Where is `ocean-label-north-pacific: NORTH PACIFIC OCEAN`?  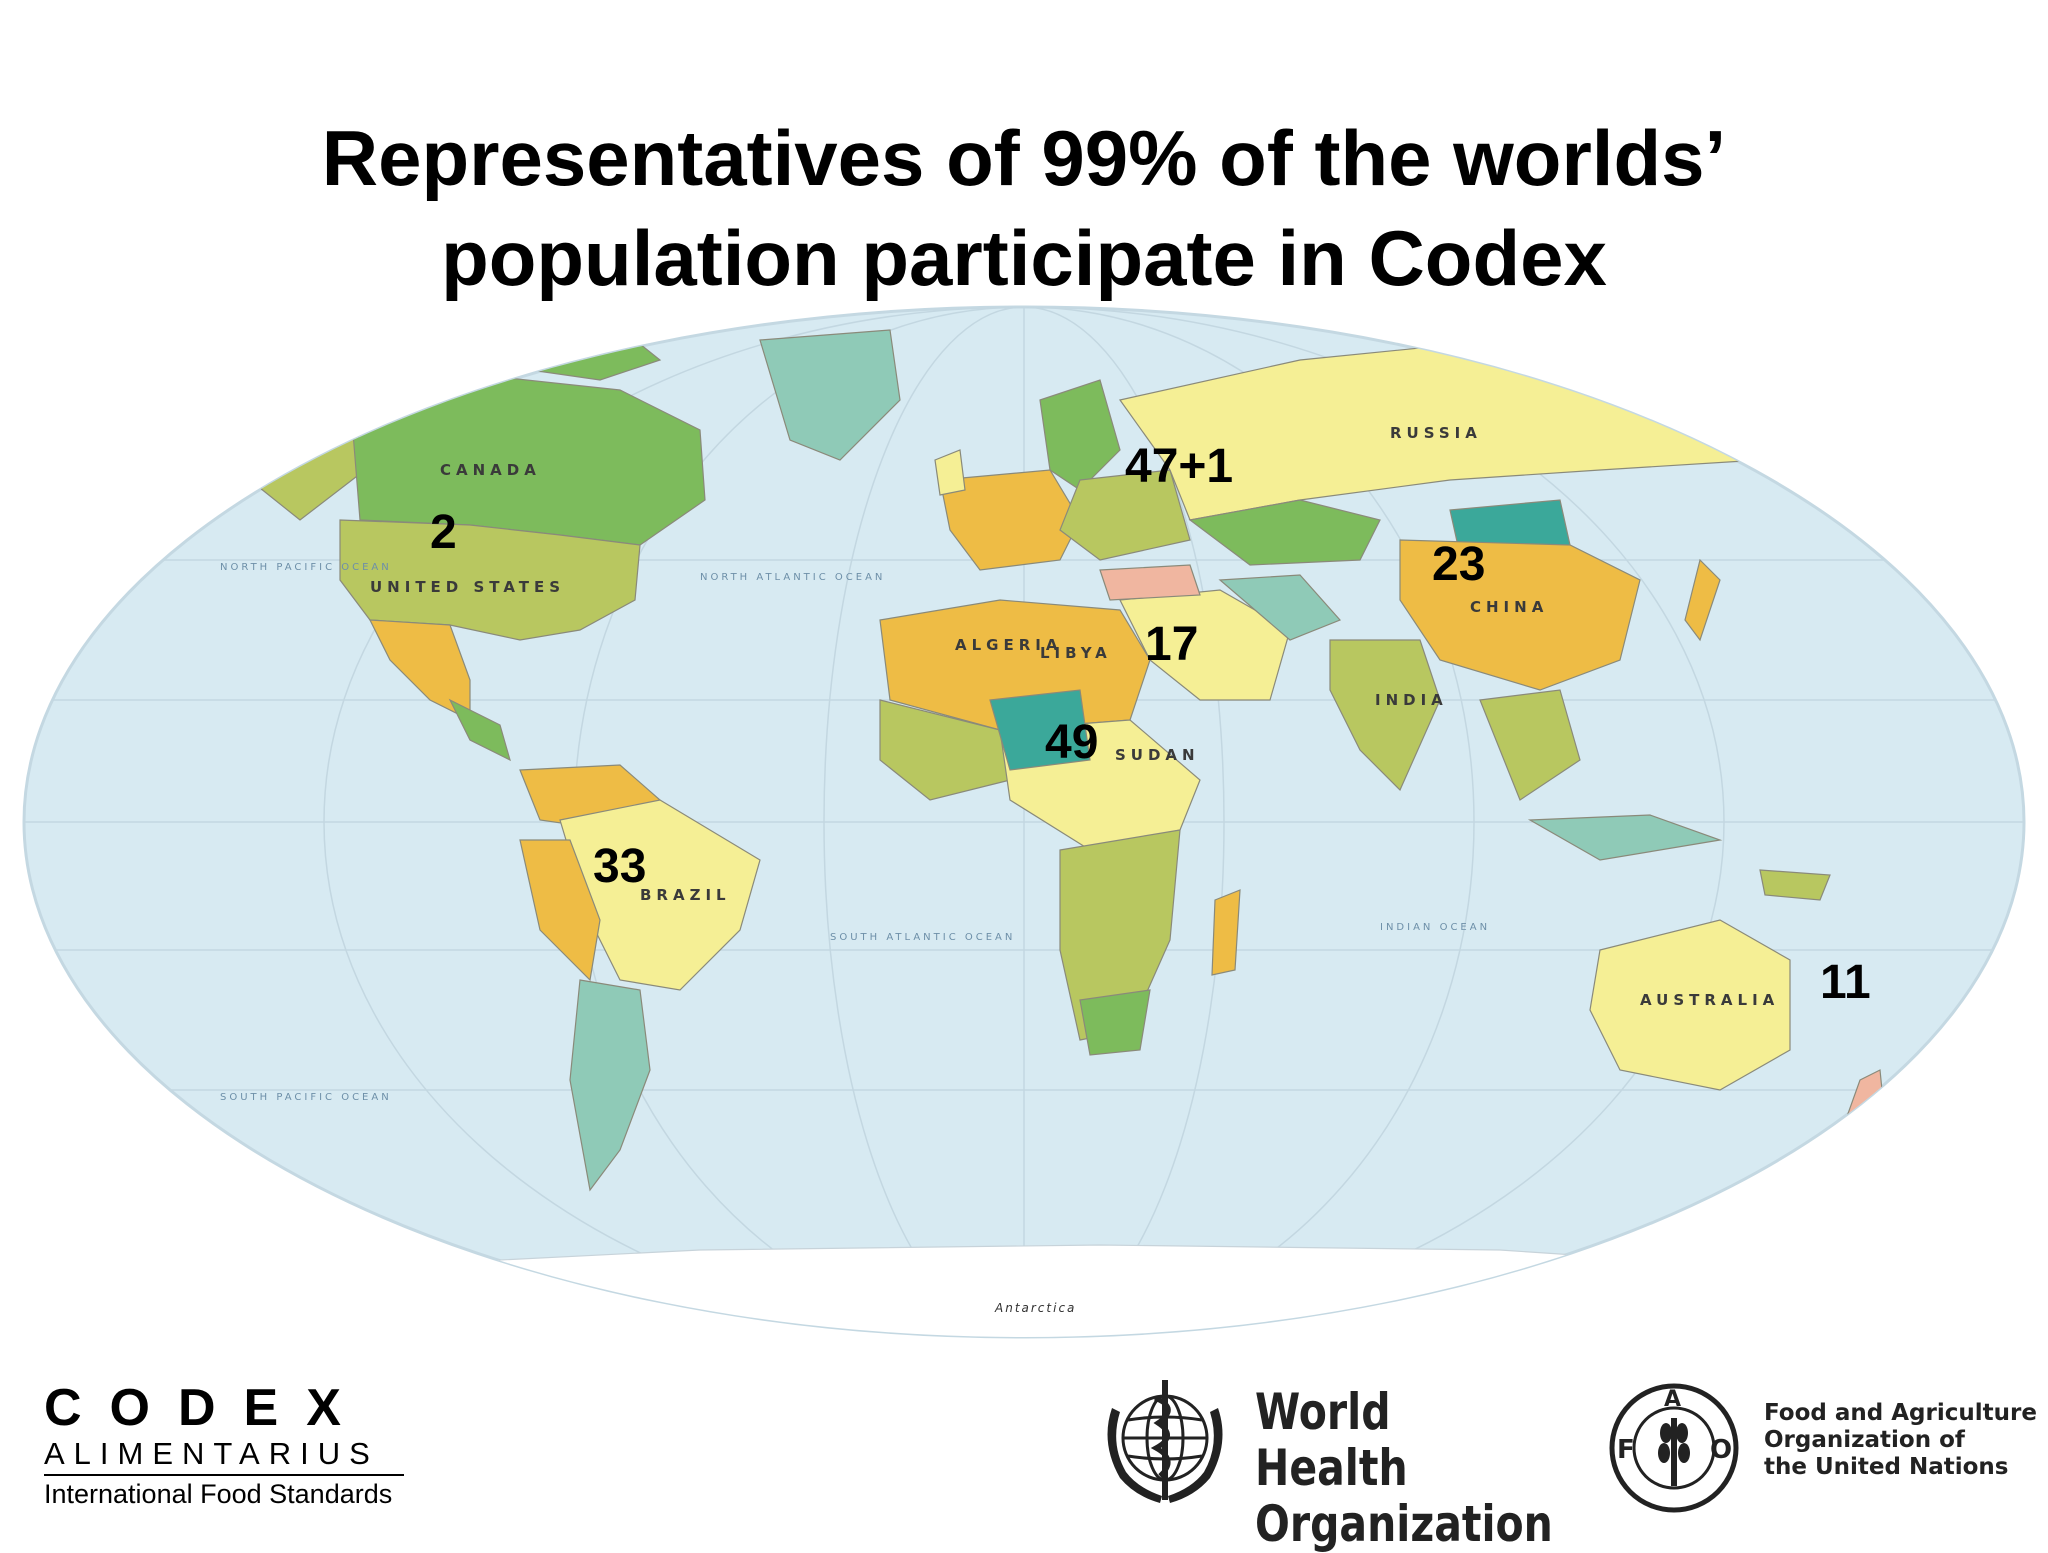 ocean-label-north-pacific: NORTH PACIFIC OCEAN is located at coordinates (306, 567).